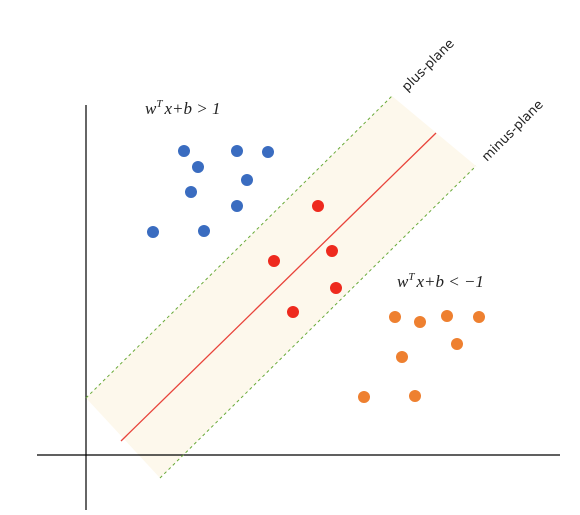 The width and height of the screenshot is (580, 515). I want to click on positive-formula: wT x+b > 1, so click(182, 108).